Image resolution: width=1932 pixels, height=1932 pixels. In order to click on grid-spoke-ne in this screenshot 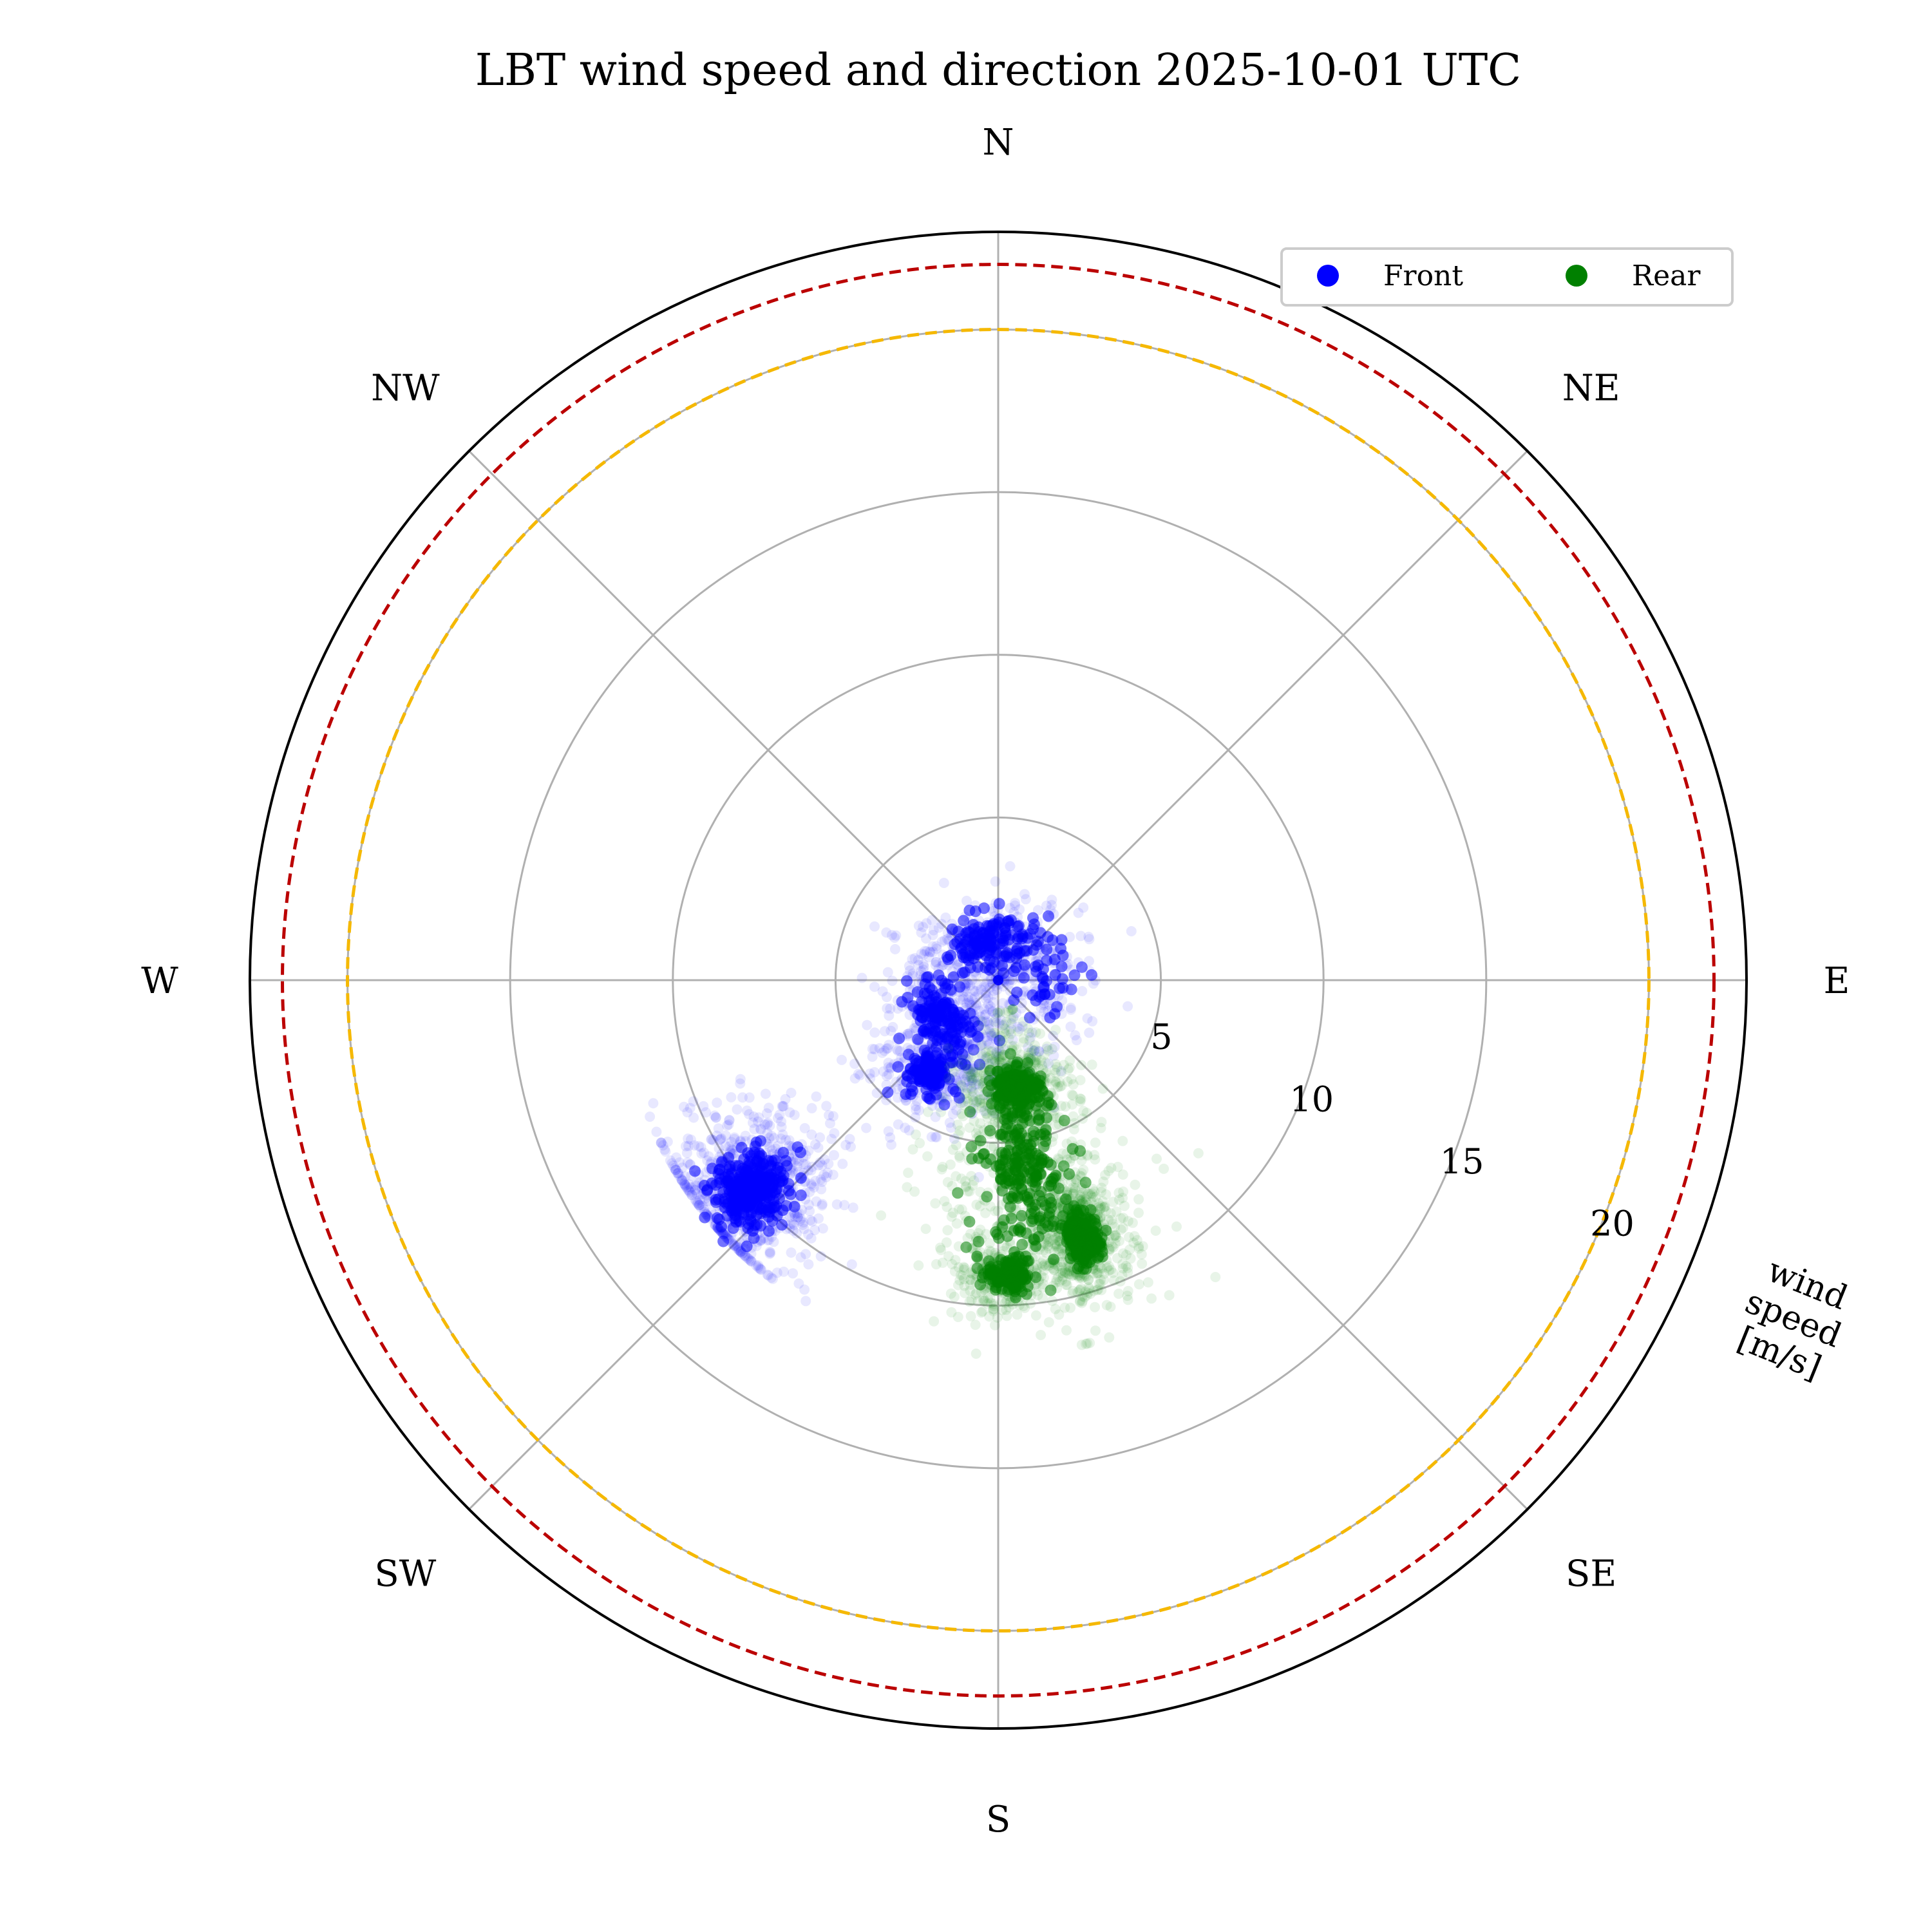, I will do `click(1262, 716)`.